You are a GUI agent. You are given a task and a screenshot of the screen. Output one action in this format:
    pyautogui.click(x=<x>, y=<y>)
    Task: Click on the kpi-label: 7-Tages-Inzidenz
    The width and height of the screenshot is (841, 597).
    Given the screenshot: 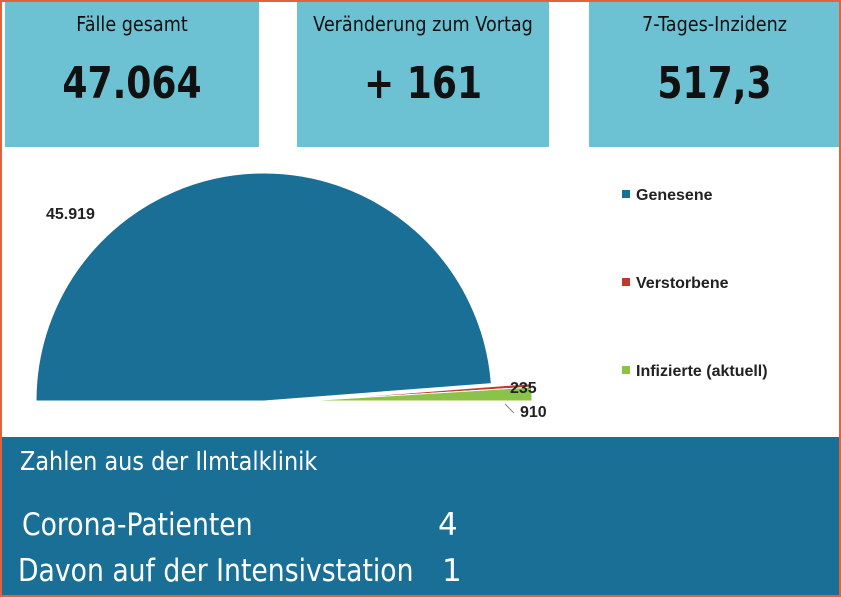 What is the action you would take?
    pyautogui.click(x=714, y=24)
    